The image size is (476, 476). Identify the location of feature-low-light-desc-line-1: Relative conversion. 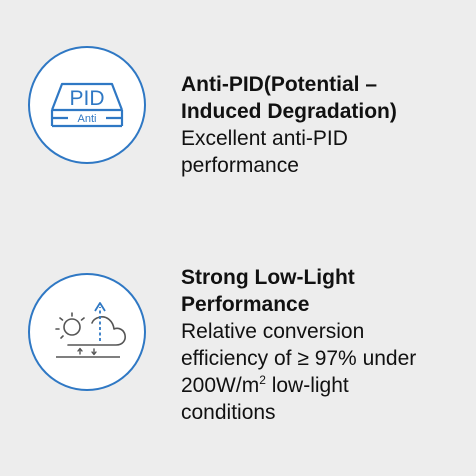
(273, 331).